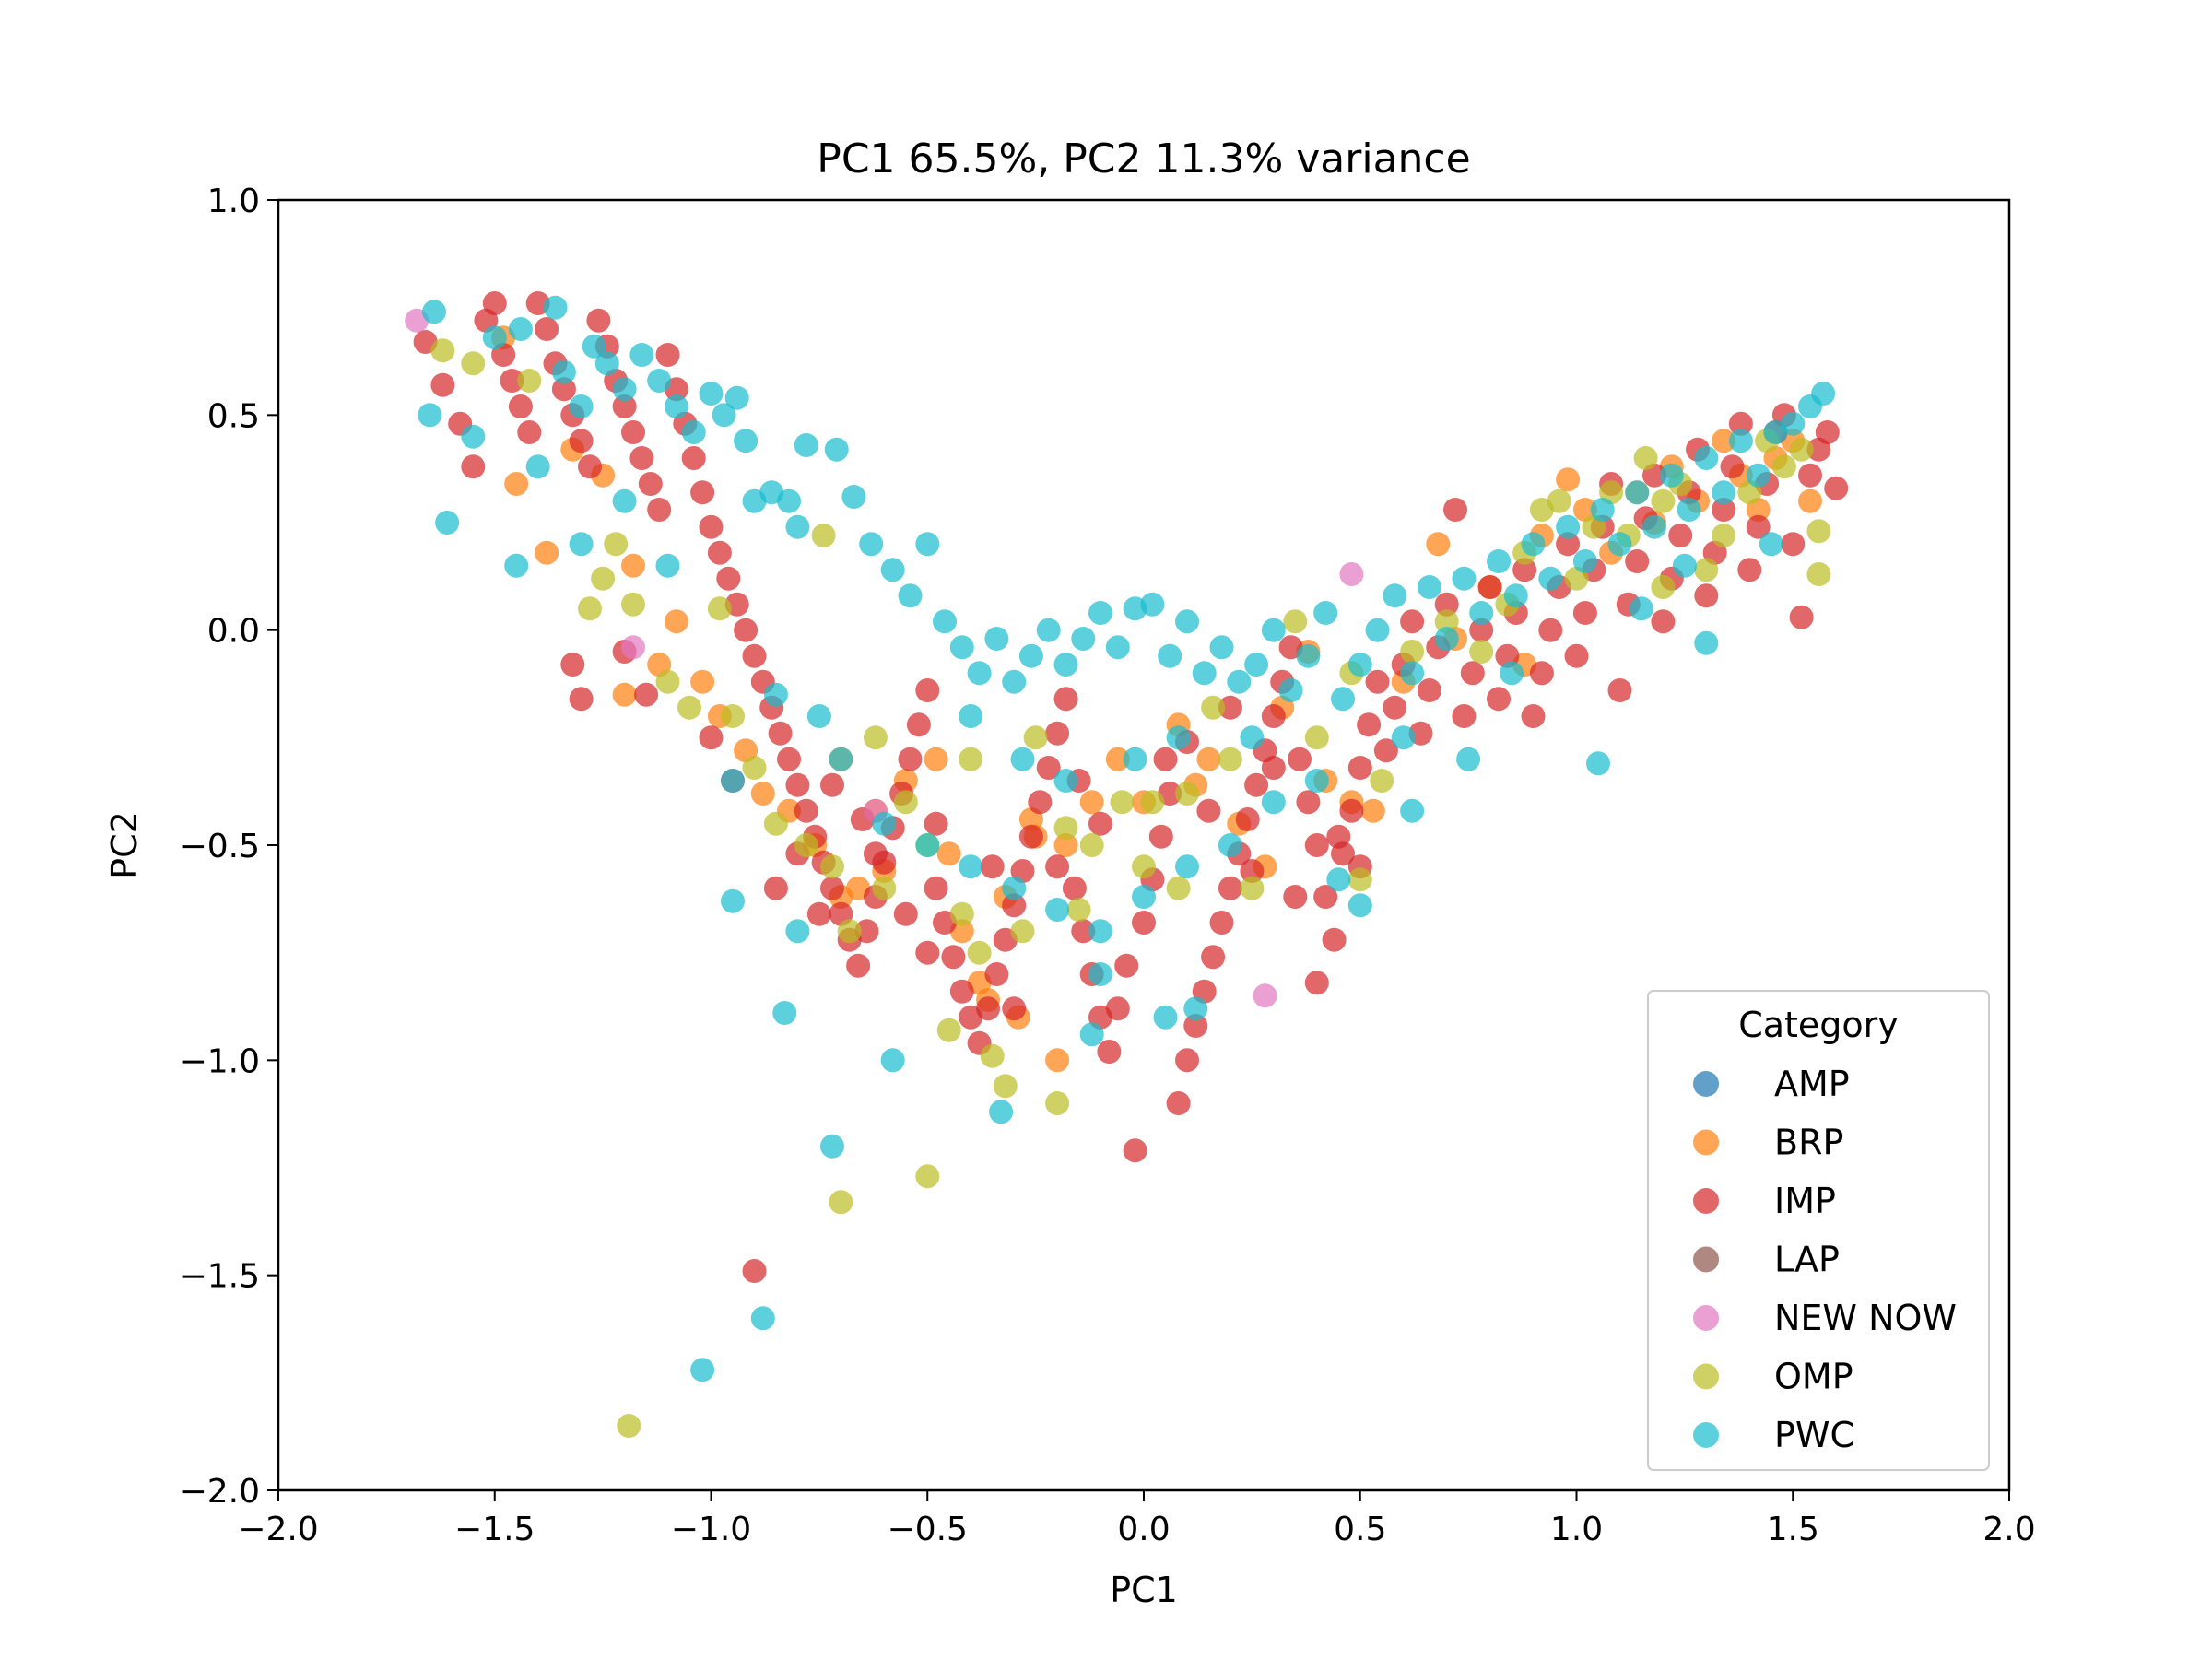  What do you see at coordinates (229, 846) in the screenshot?
I see `y-axis: −2.0 −1.5 −1.0 −0.5 0.0 0.5 1.0` at bounding box center [229, 846].